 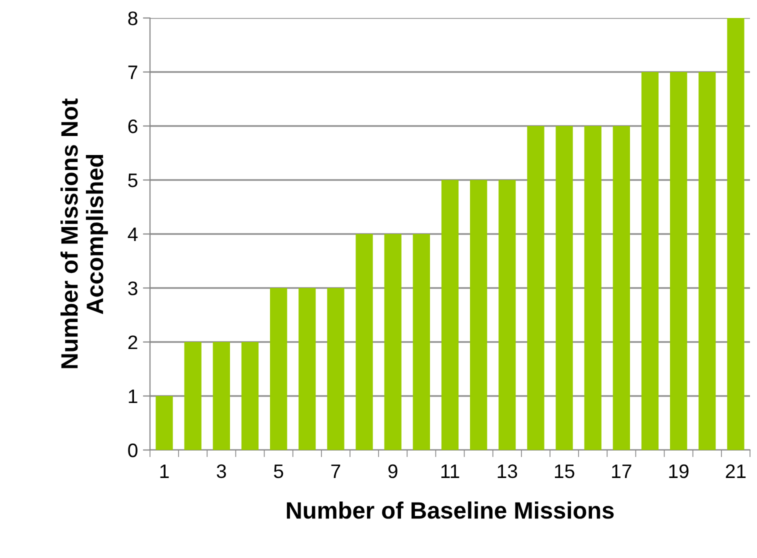 I want to click on x-tick-label: 3, so click(x=221, y=471).